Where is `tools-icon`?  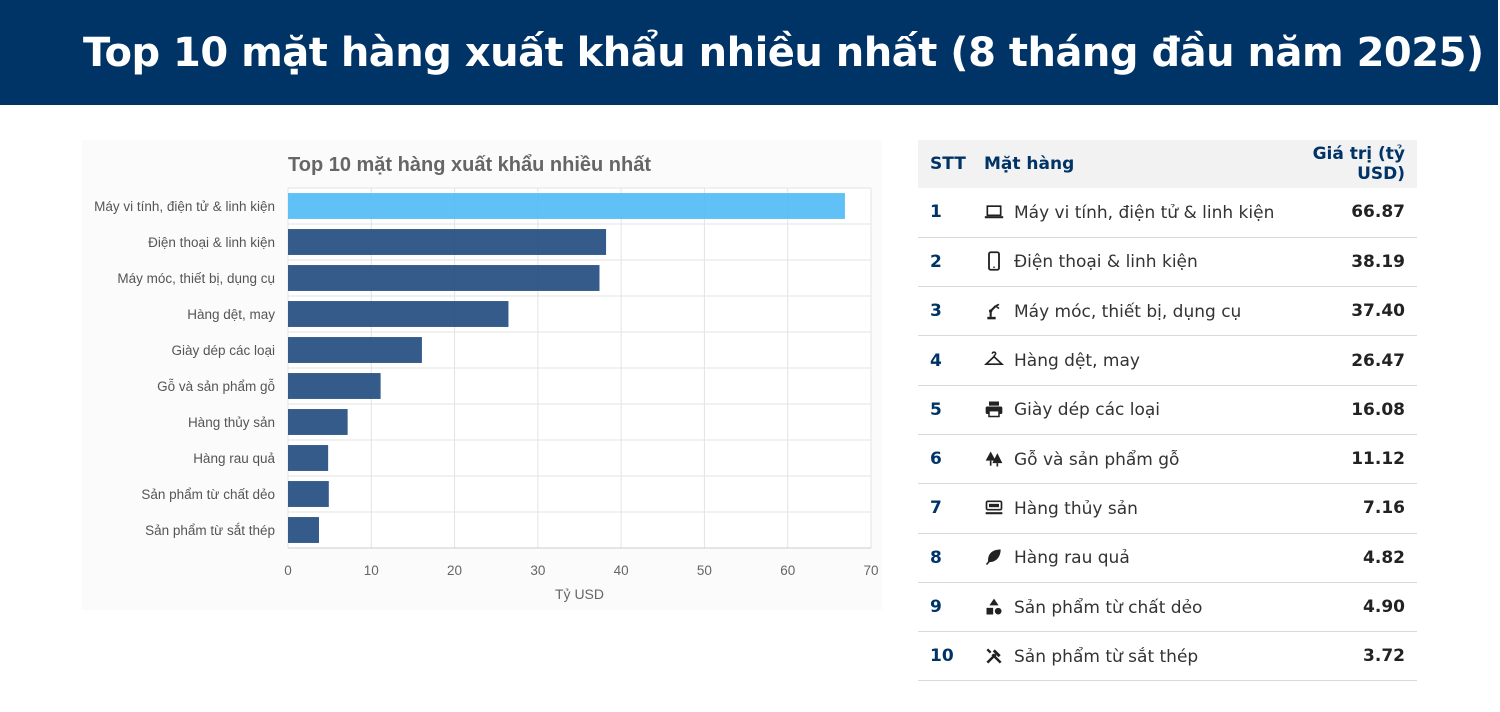 tools-icon is located at coordinates (994, 656).